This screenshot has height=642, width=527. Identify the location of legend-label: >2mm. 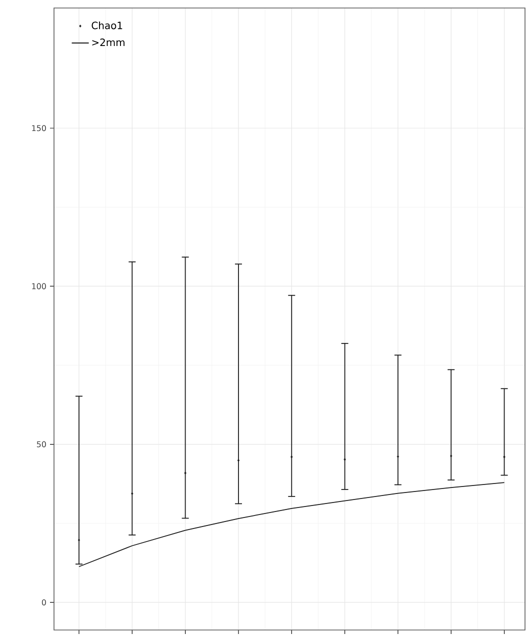
(108, 42).